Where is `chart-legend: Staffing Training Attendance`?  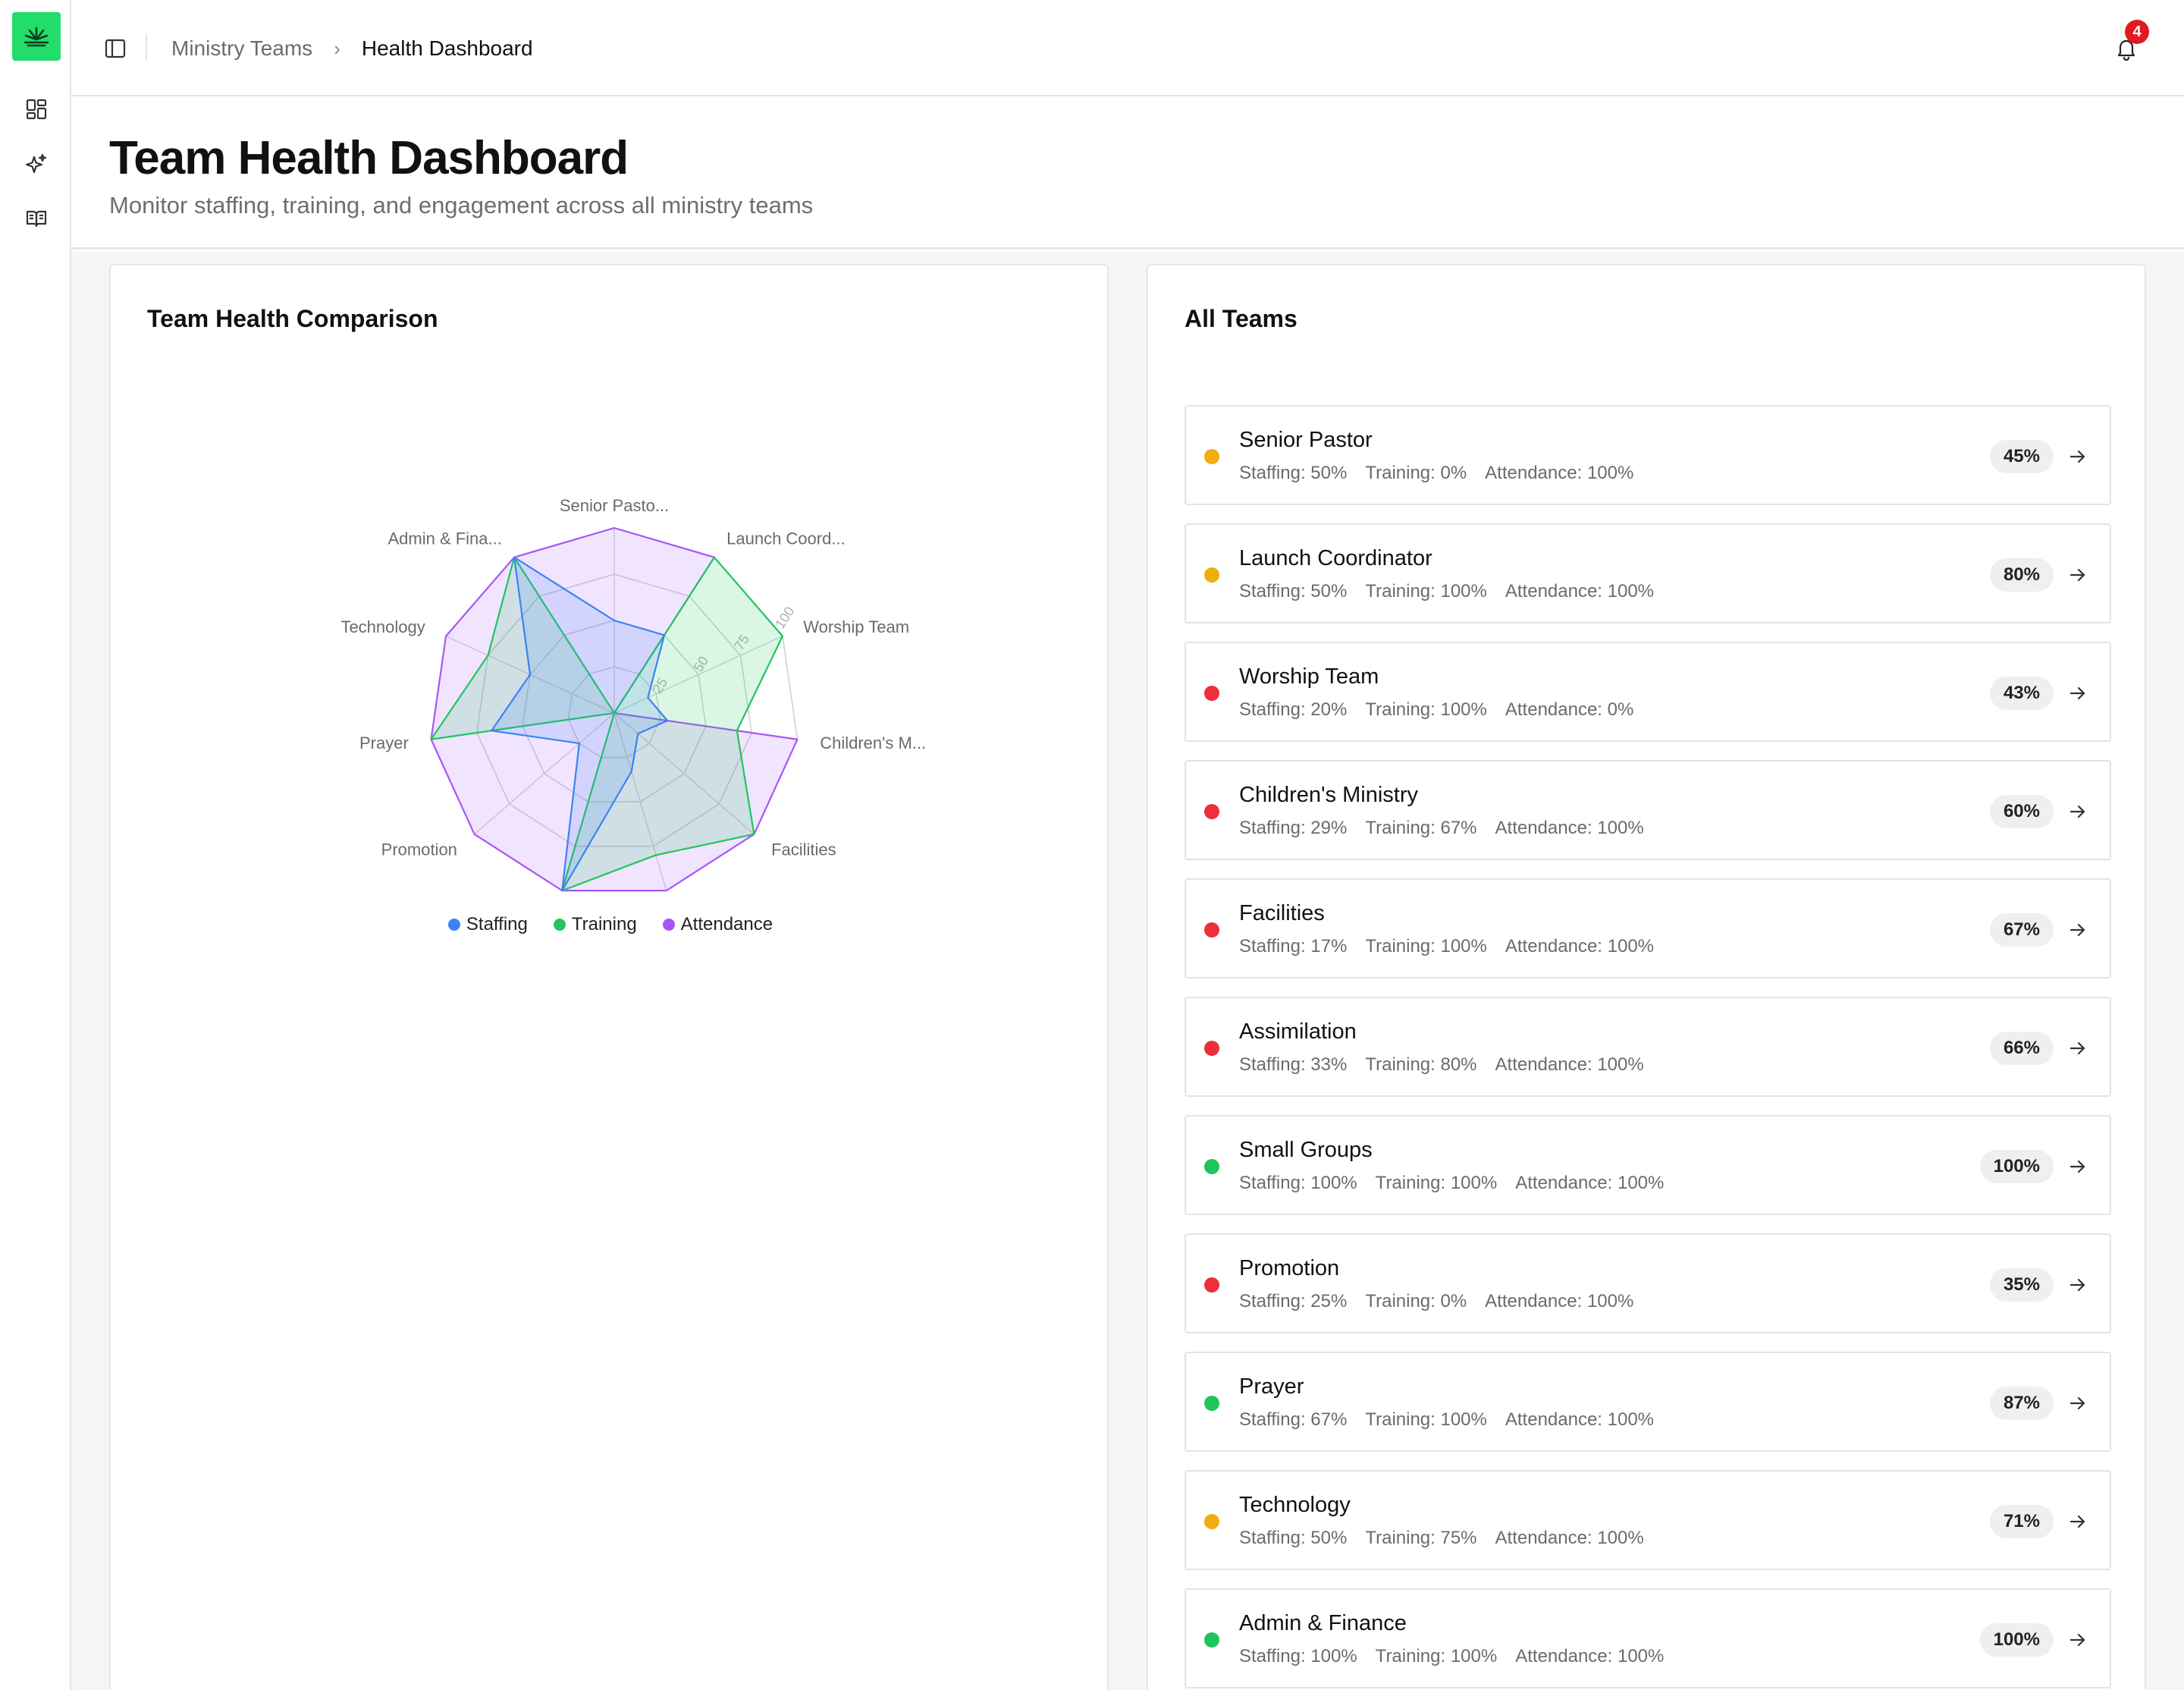
chart-legend: Staffing Training Attendance is located at coordinates (610, 924).